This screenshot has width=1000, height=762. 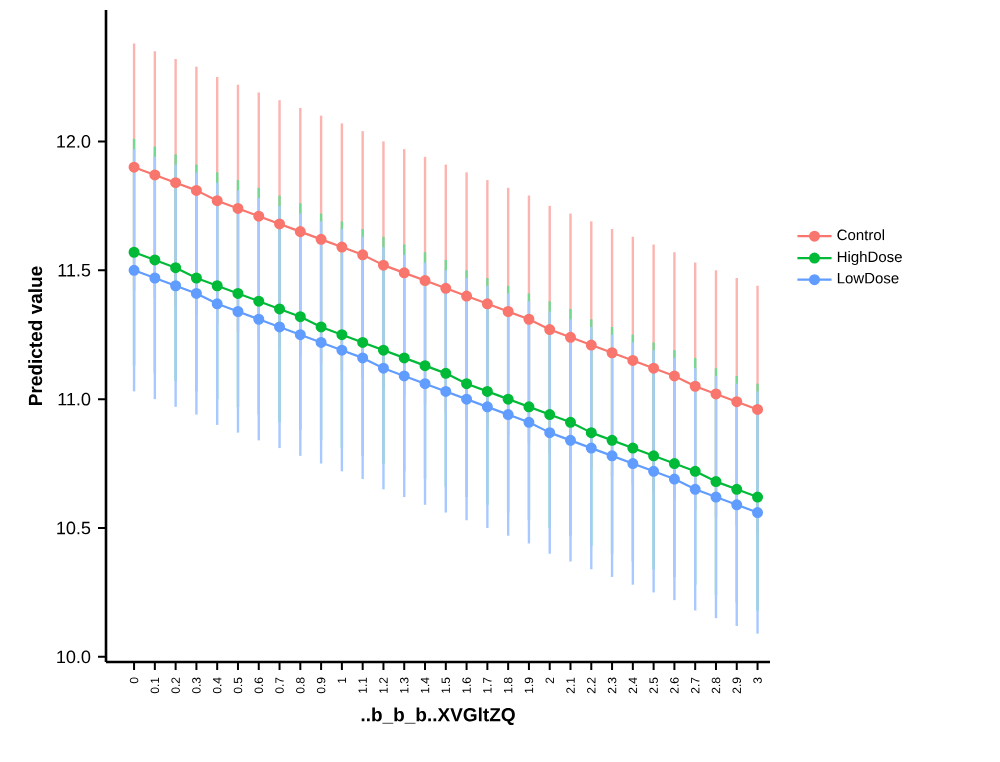 I want to click on y-tick-label: 10.5, so click(x=74, y=528).